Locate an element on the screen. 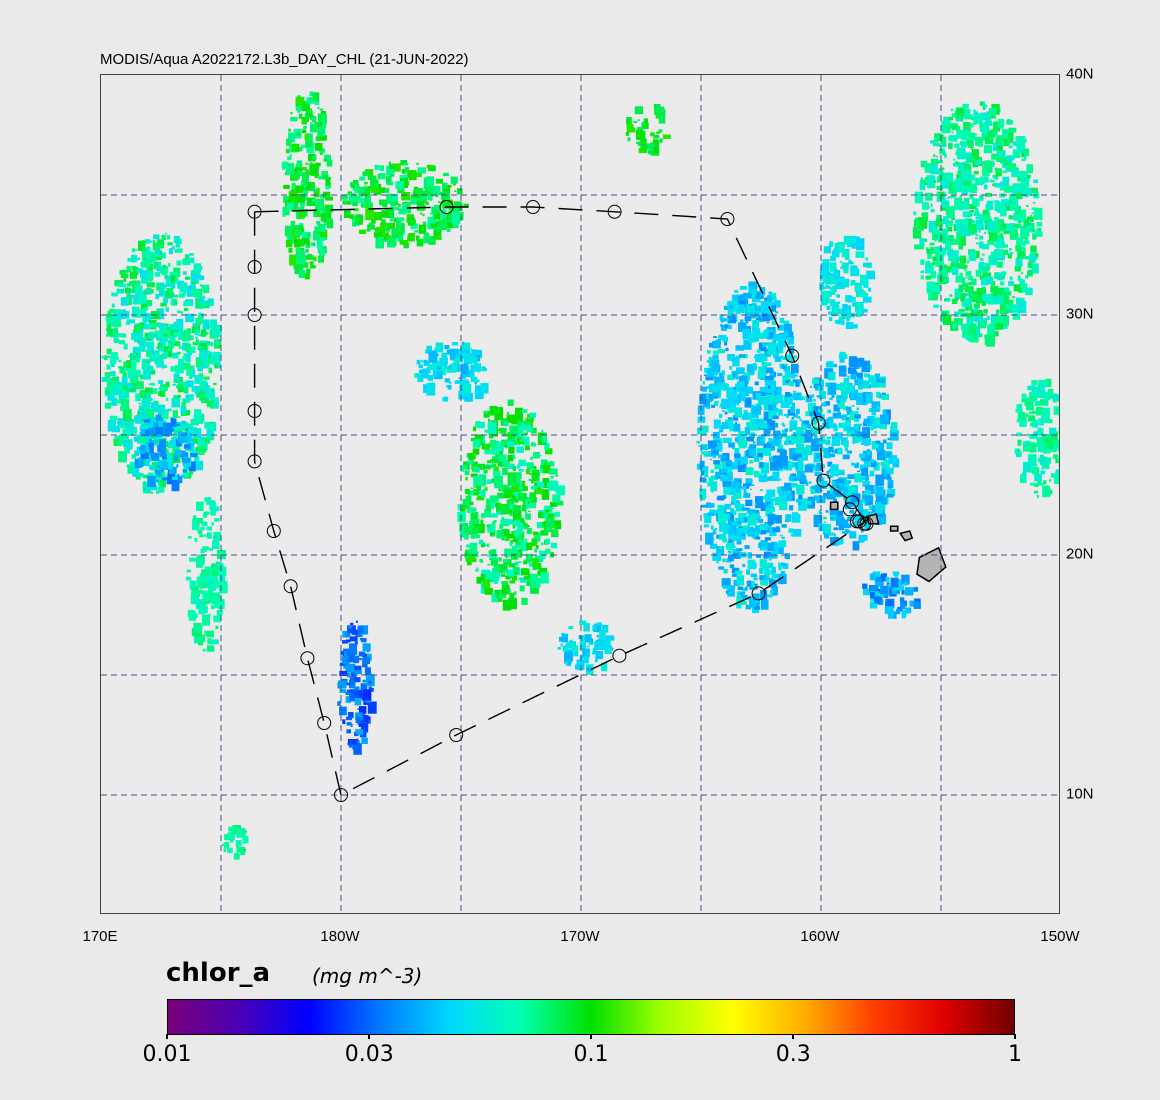  lon-label: 180W is located at coordinates (340, 936).